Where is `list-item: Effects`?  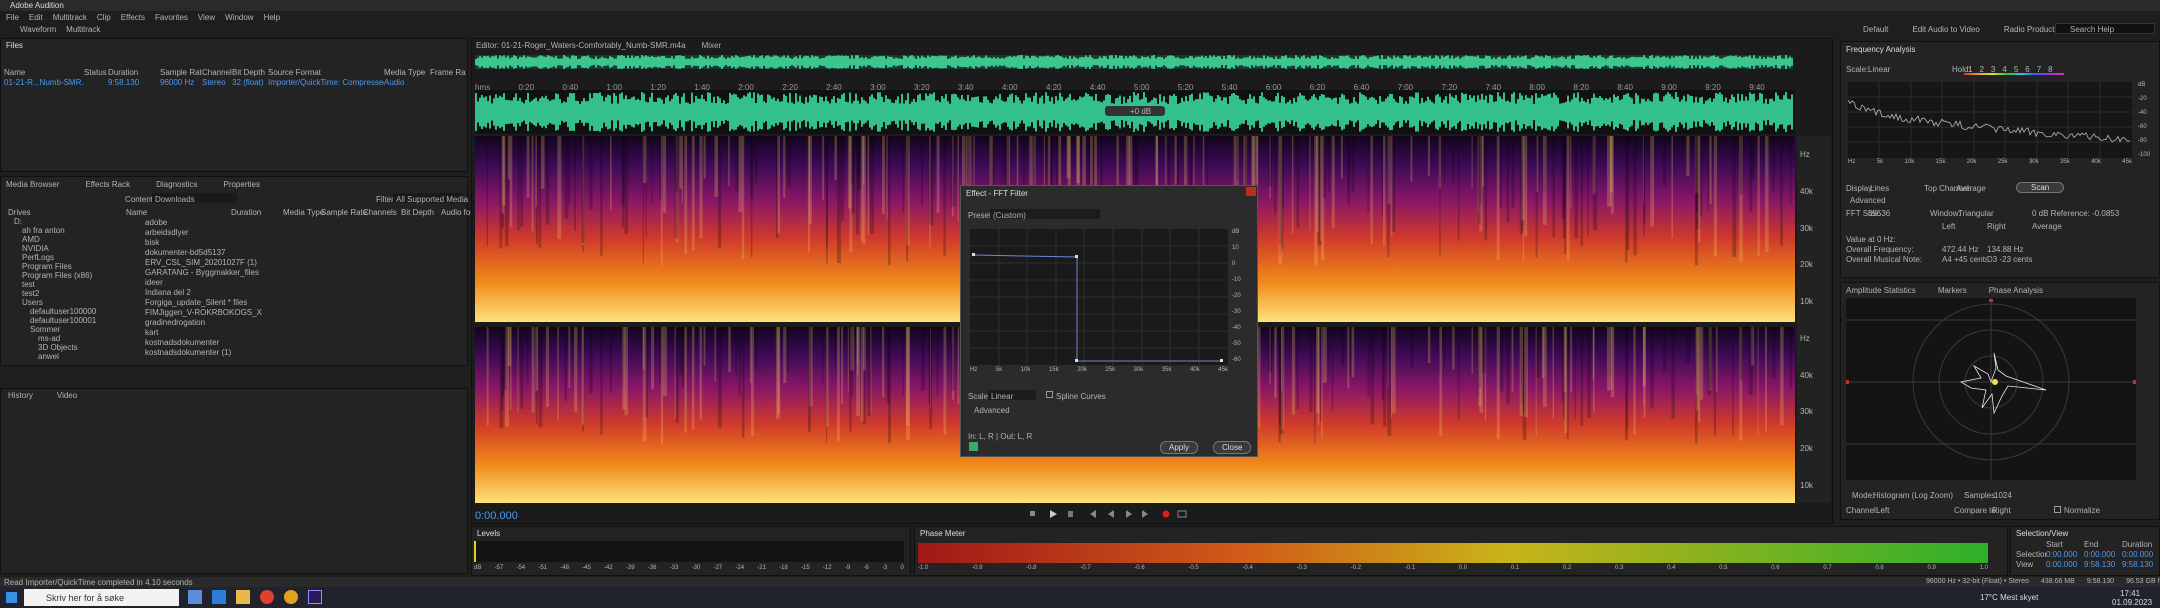 list-item: Effects is located at coordinates (133, 17).